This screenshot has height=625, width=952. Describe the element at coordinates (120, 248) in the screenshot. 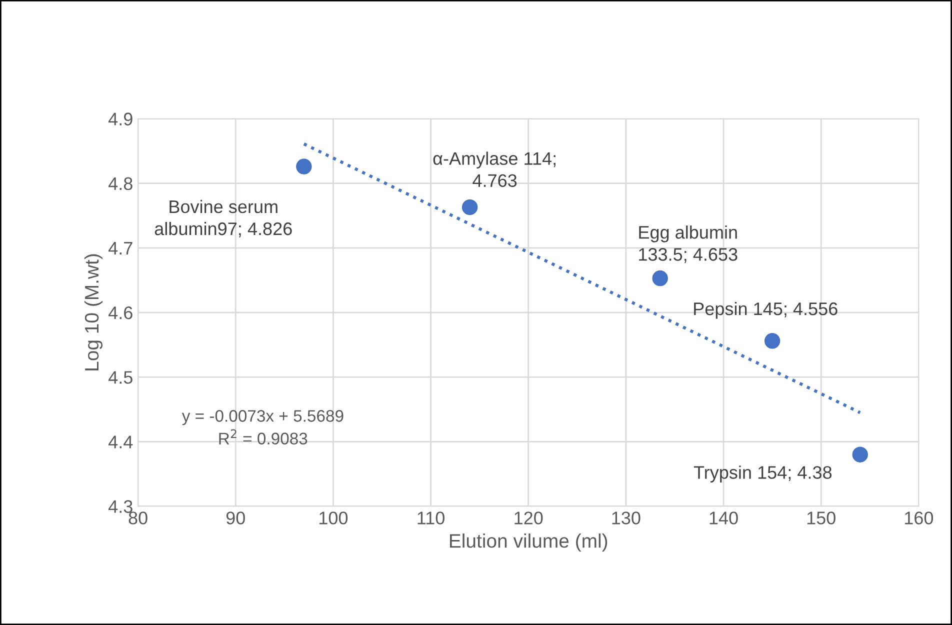

I see `y-tick-label: 4.7` at that location.